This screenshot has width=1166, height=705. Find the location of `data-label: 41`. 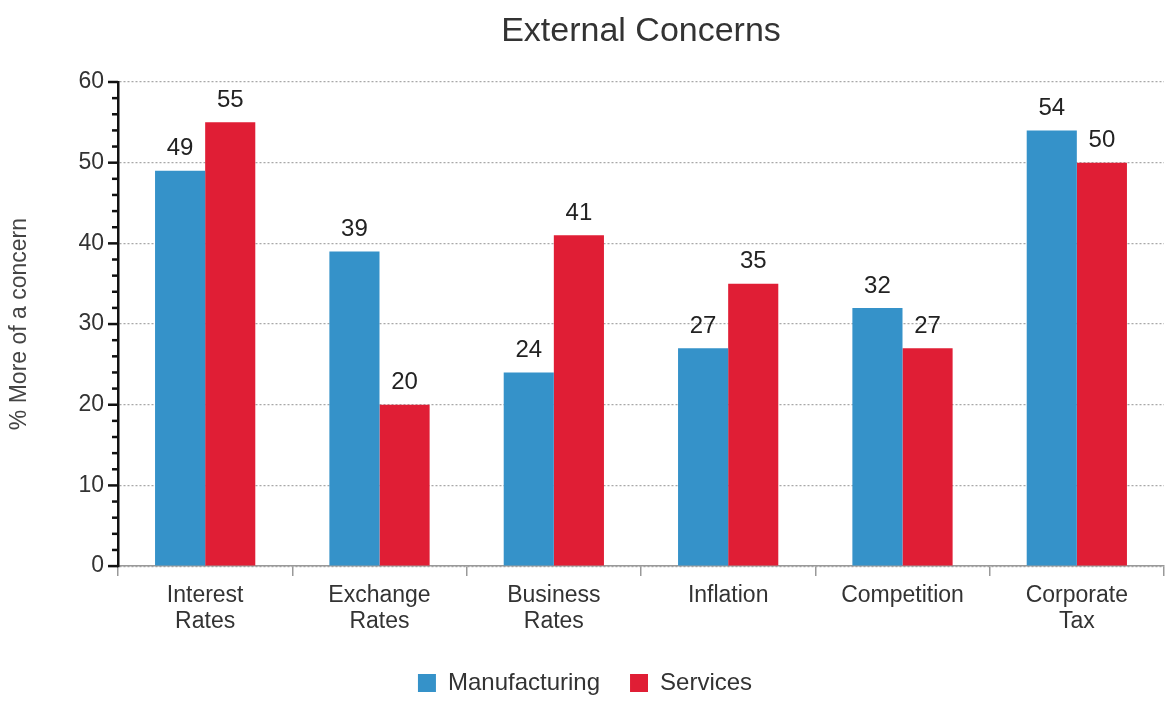

data-label: 41 is located at coordinates (579, 211).